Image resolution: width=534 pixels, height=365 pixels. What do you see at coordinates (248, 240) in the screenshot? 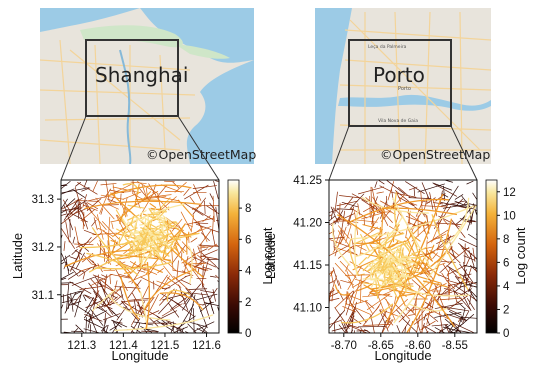
I see `colorbar-tick-label: 6` at bounding box center [248, 240].